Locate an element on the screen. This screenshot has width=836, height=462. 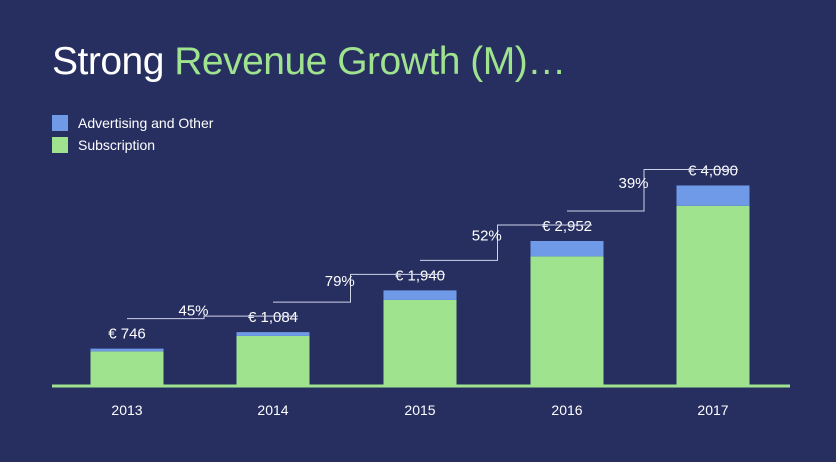
legend-item-advertising: Advertising and Other is located at coordinates (132, 123).